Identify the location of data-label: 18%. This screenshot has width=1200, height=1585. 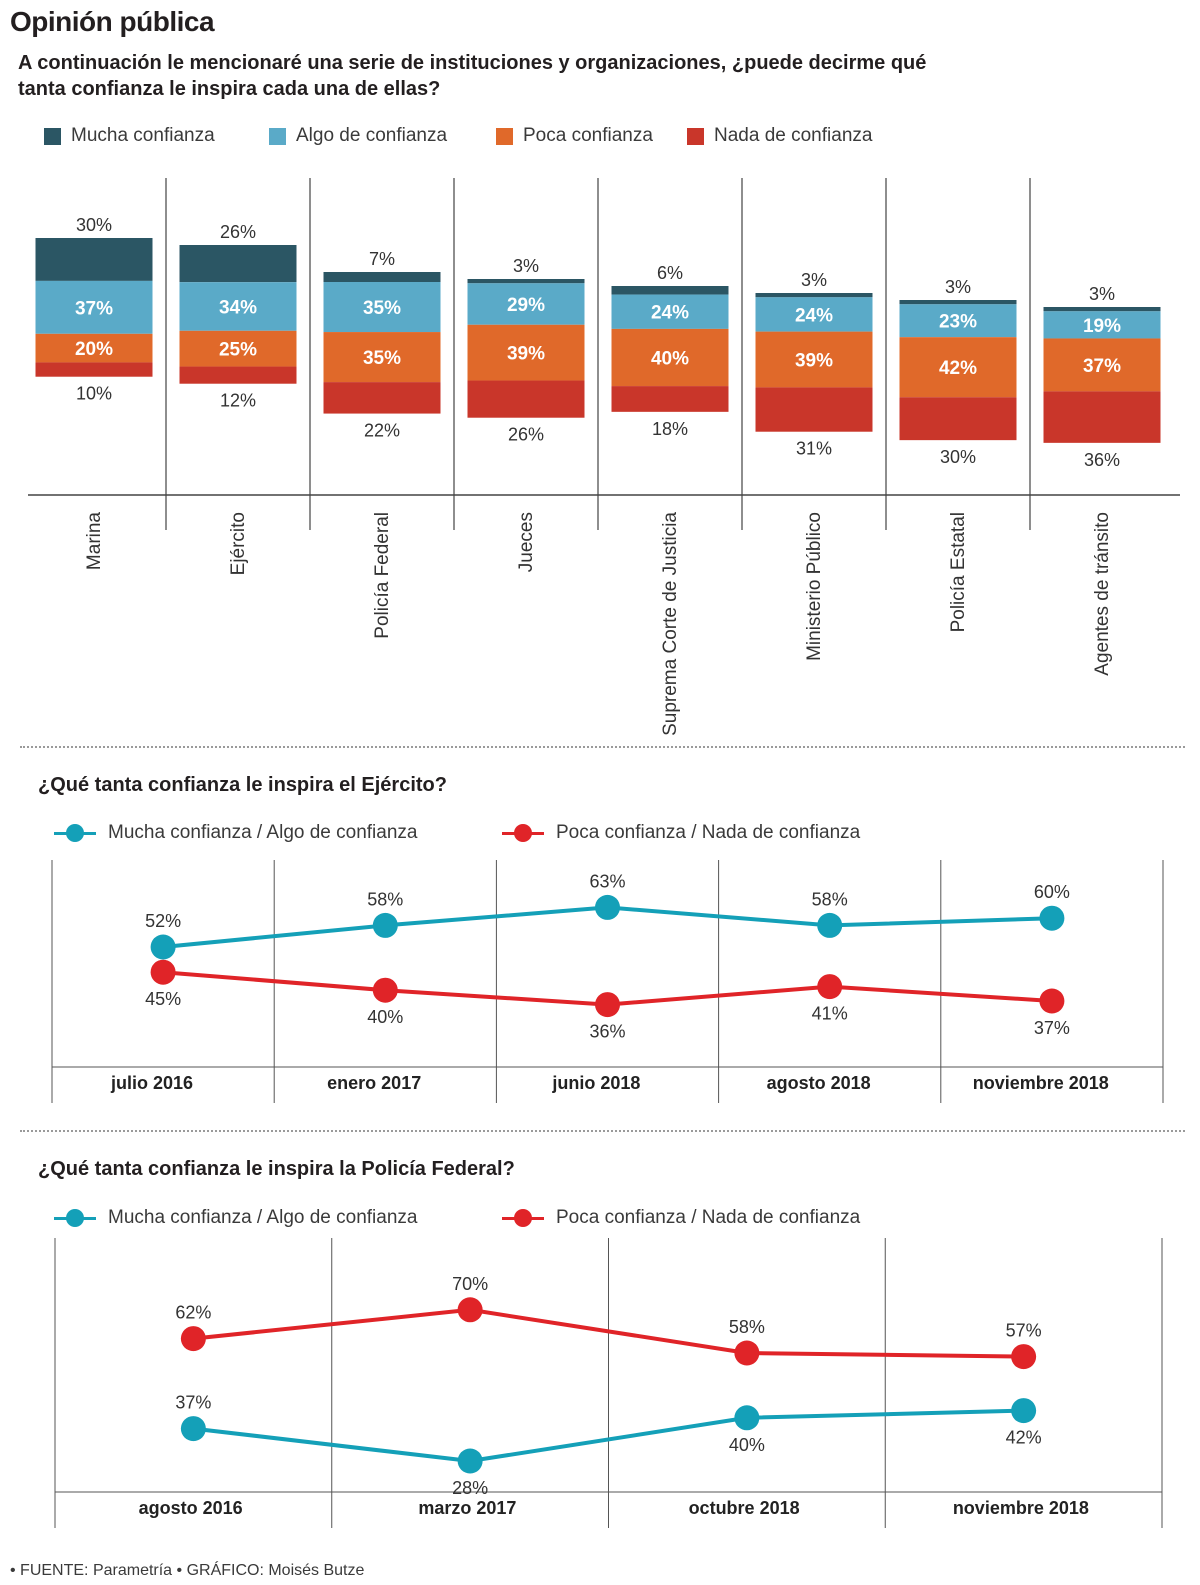
(670, 429).